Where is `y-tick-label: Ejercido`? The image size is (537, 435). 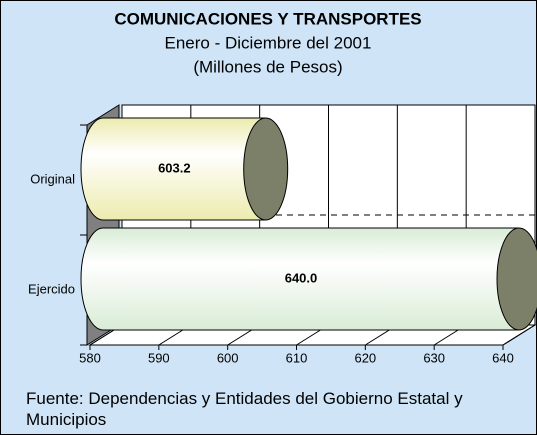
y-tick-label: Ejercido is located at coordinates (51, 288).